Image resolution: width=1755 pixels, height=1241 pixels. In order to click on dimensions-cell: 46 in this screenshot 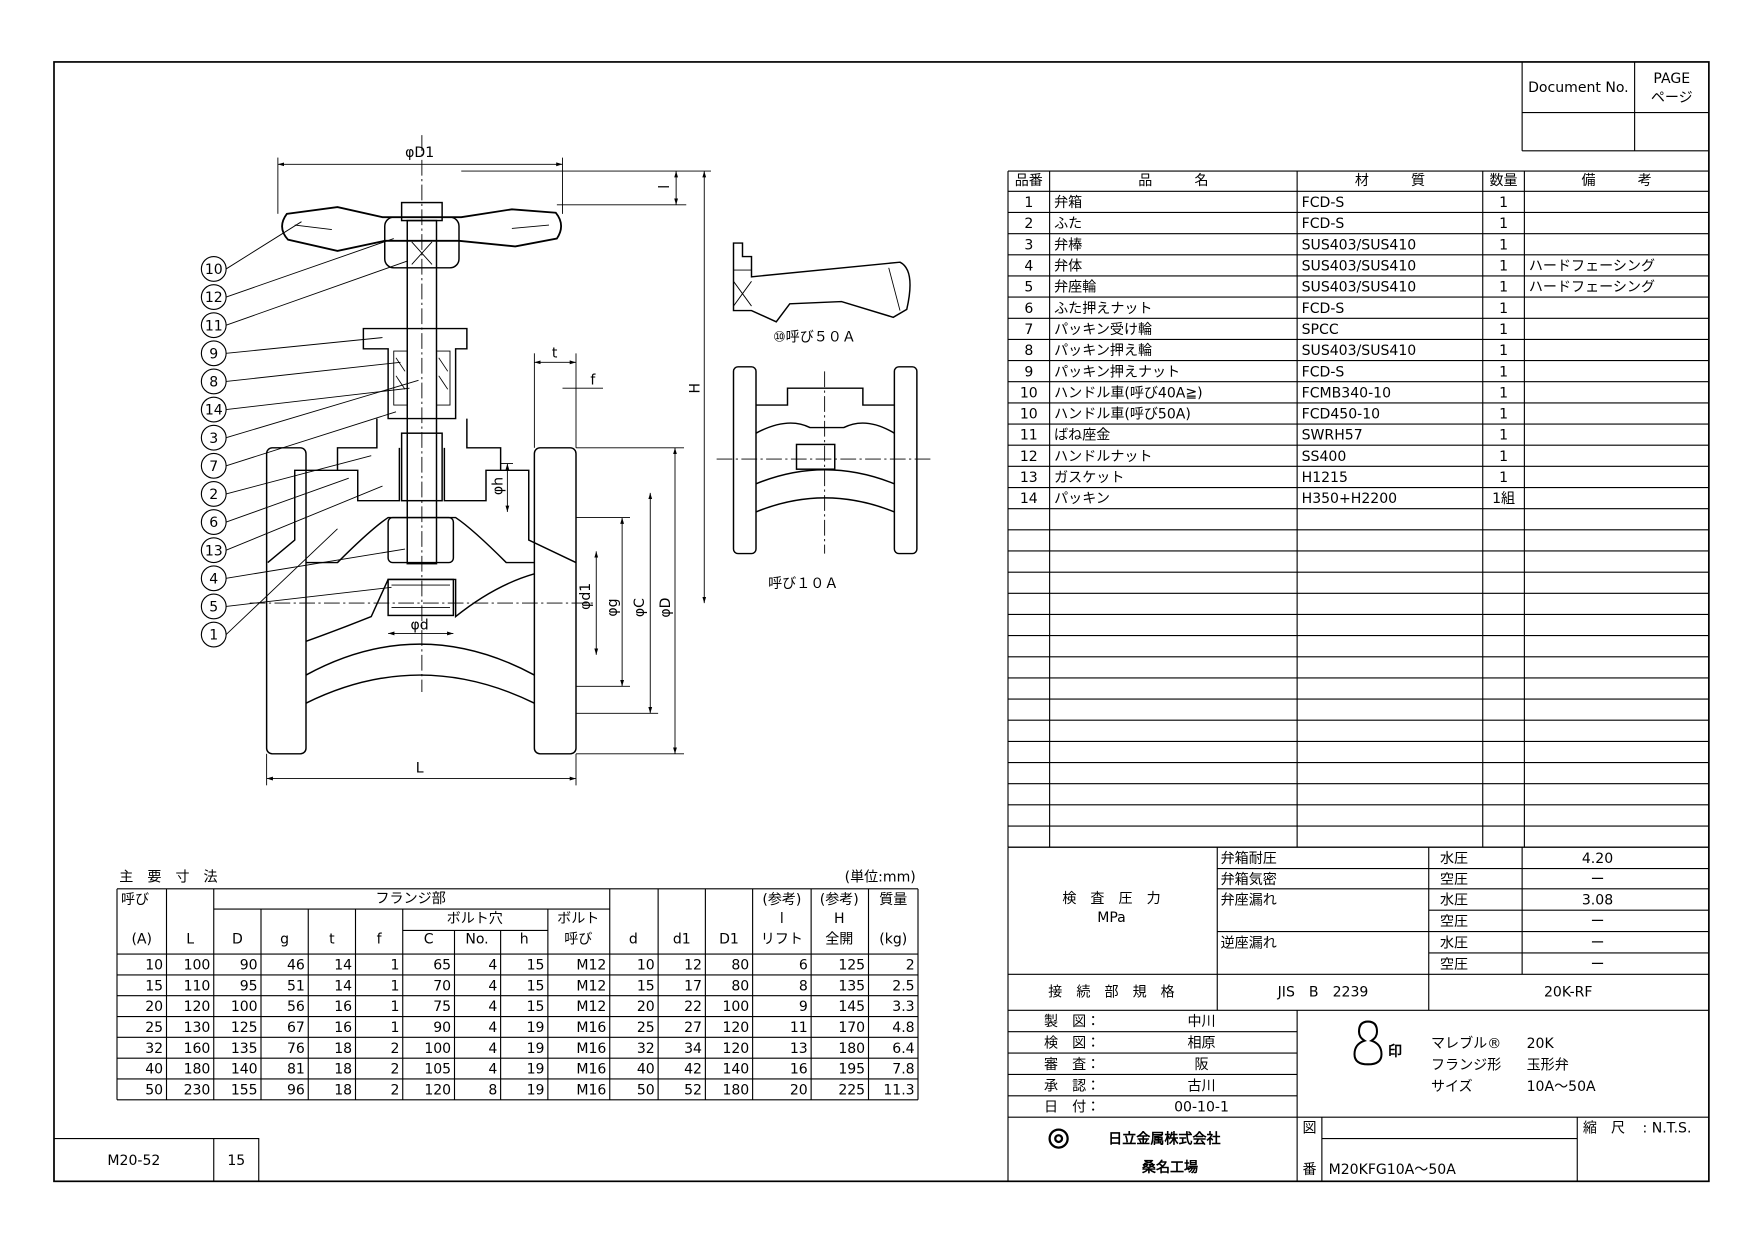, I will do `click(296, 966)`.